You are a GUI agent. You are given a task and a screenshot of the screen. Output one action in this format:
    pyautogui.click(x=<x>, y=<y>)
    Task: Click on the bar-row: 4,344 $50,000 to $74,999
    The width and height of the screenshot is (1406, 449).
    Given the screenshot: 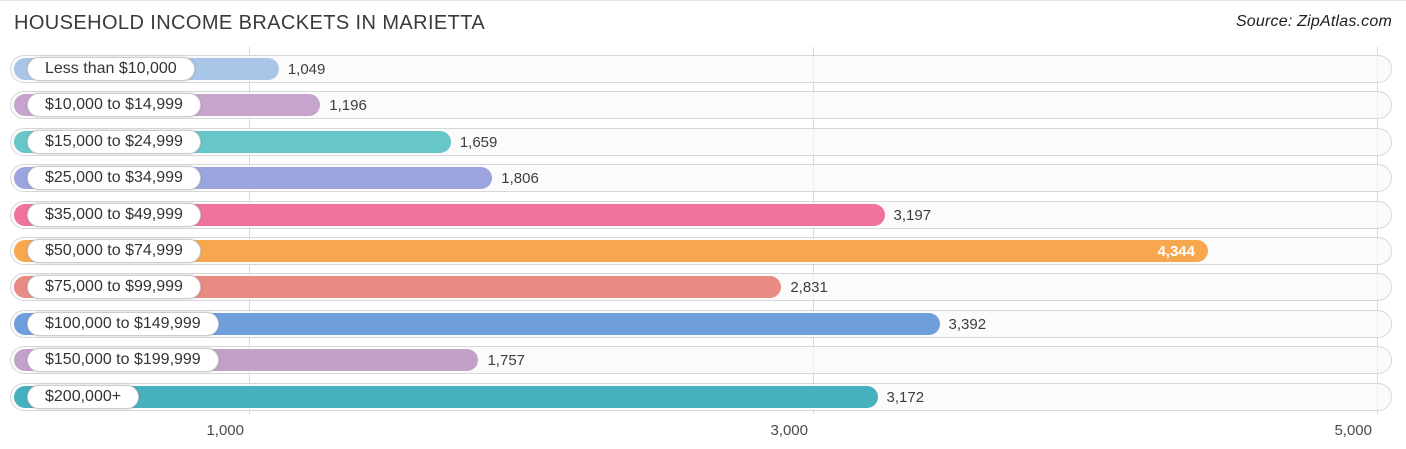 What is the action you would take?
    pyautogui.click(x=701, y=250)
    